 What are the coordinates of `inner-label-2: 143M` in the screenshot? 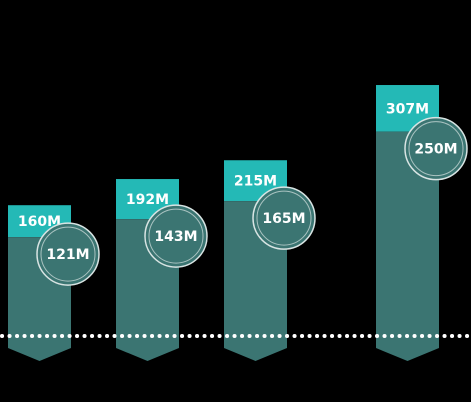 It's located at (175, 237).